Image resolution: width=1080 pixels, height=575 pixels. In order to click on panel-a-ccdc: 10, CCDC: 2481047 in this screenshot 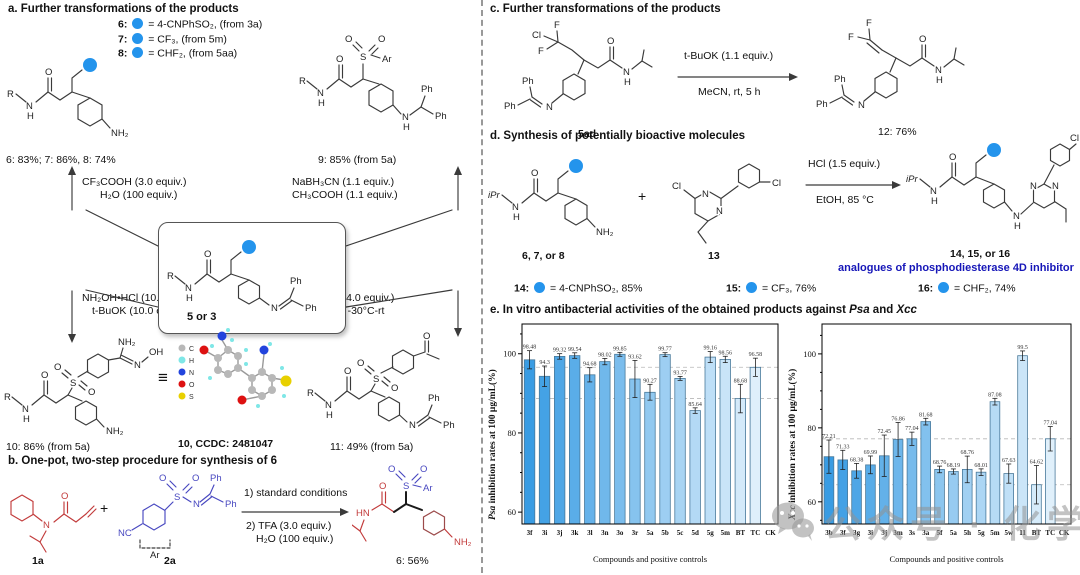, I will do `click(226, 444)`.